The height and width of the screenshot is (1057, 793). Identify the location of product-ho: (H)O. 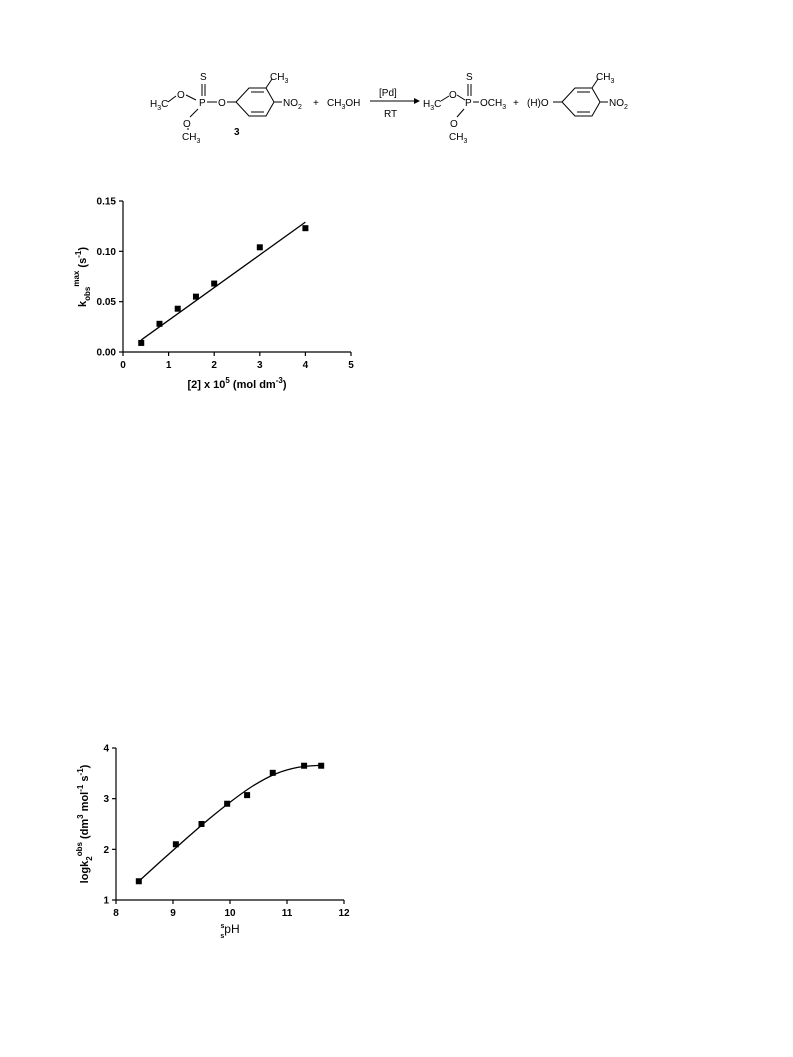
(538, 103).